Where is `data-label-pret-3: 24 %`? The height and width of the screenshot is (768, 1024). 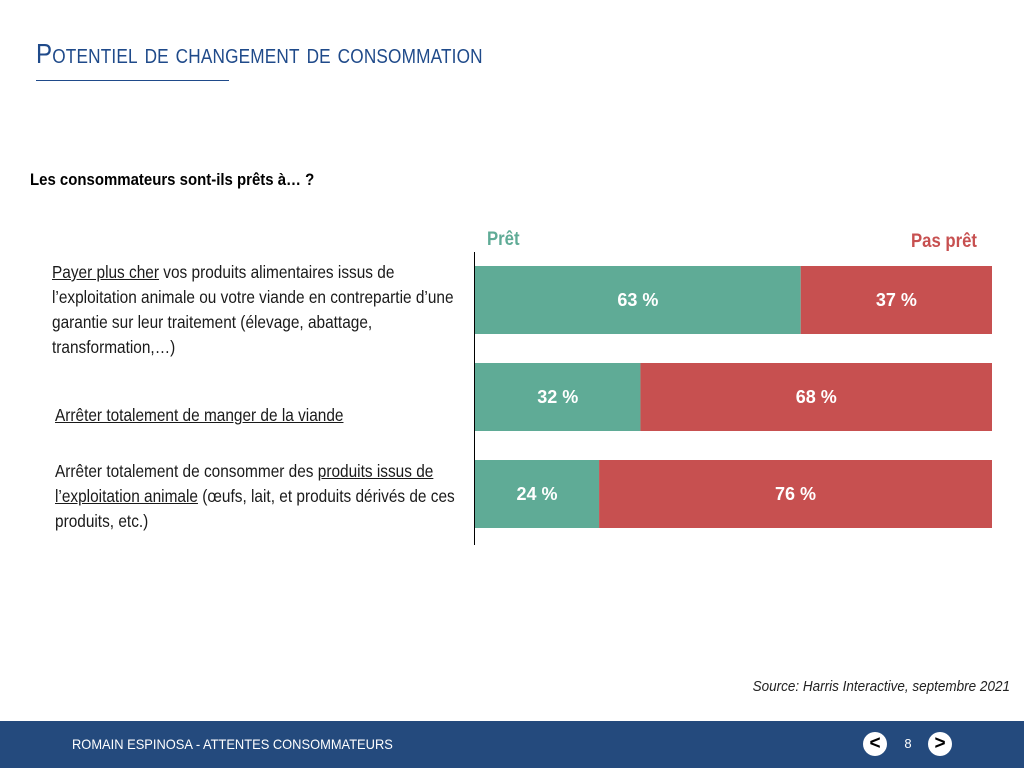
data-label-pret-3: 24 % is located at coordinates (537, 494).